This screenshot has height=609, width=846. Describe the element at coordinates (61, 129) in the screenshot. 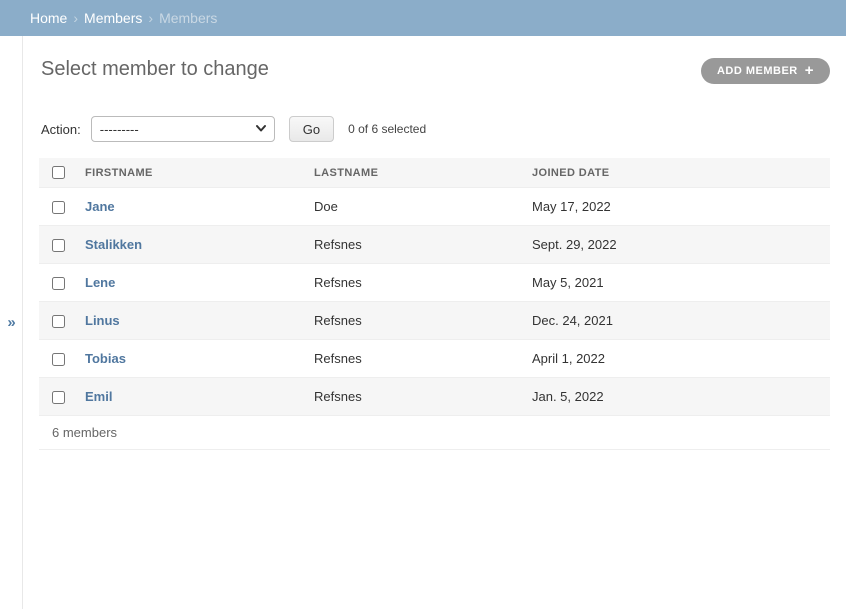

I see `action-label: Action:` at that location.